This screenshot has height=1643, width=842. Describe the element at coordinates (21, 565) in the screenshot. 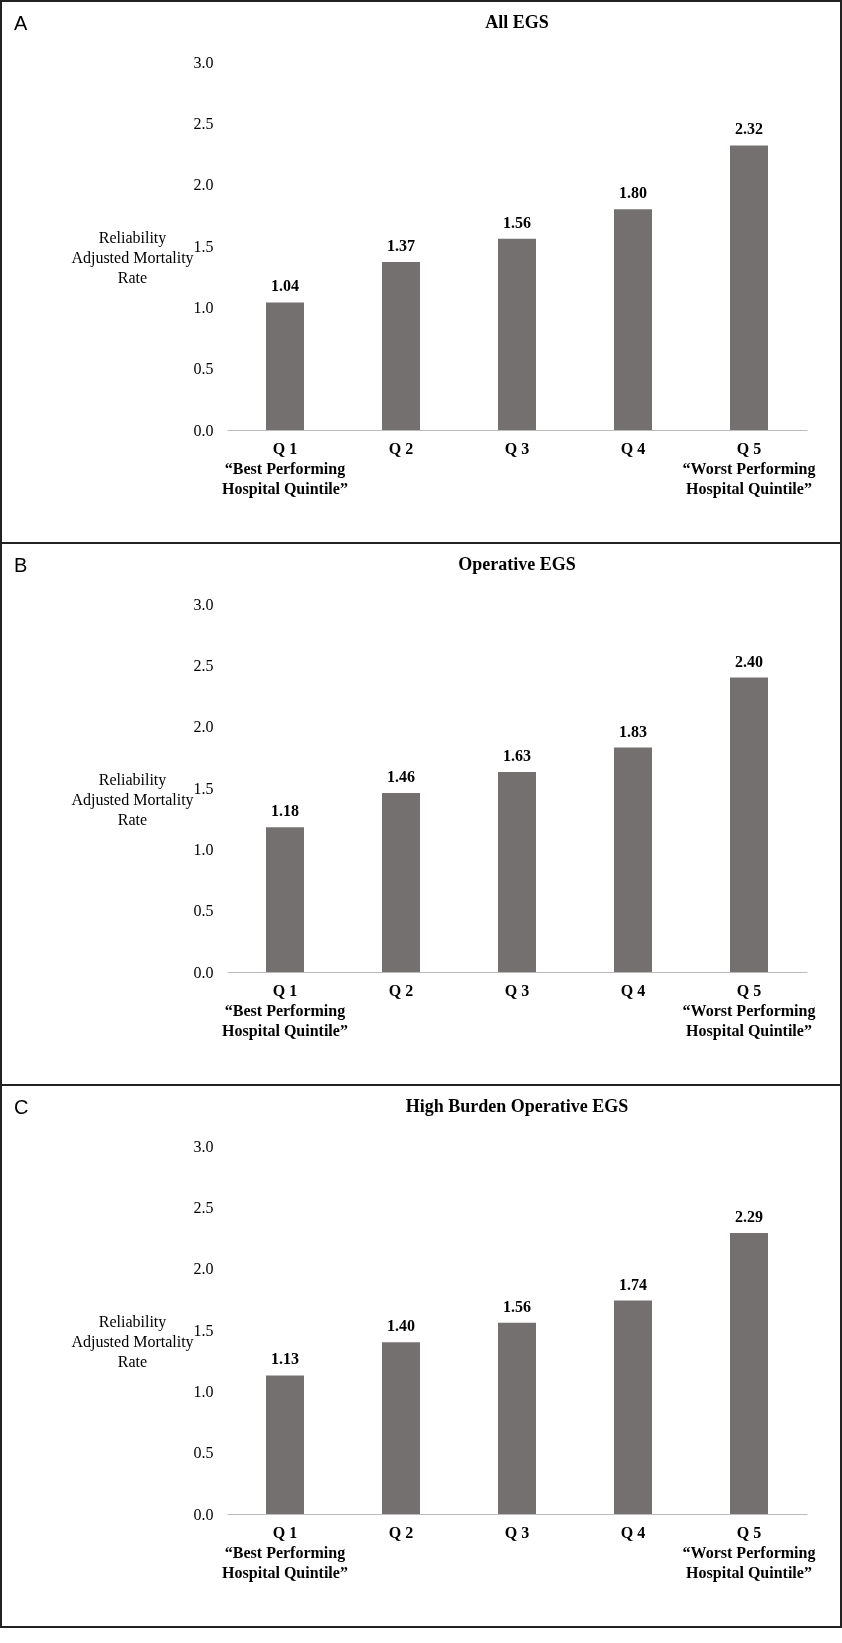

I see `text: B` at that location.